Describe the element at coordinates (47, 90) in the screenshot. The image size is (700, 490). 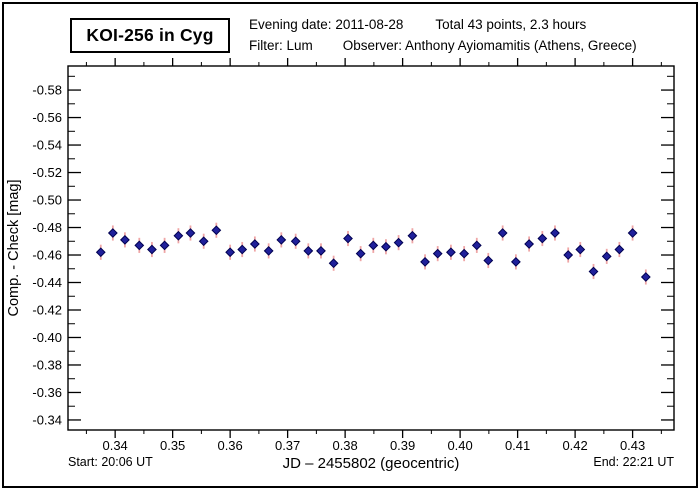
I see `y-tick-label: -0.58` at that location.